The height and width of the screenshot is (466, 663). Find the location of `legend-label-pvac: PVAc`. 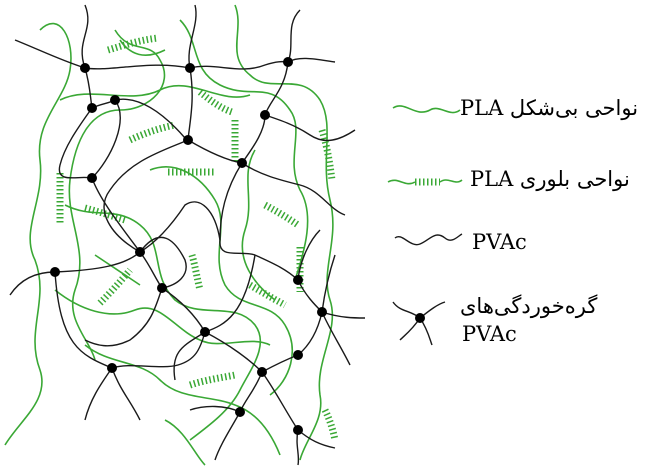

legend-label-pvac: PVAc is located at coordinates (499, 242).